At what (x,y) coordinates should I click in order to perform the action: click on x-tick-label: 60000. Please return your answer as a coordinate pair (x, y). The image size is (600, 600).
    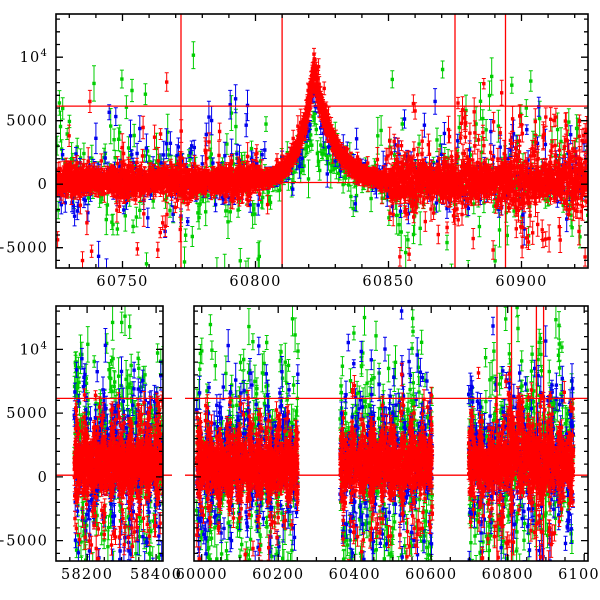
    Looking at the image, I should click on (202, 575).